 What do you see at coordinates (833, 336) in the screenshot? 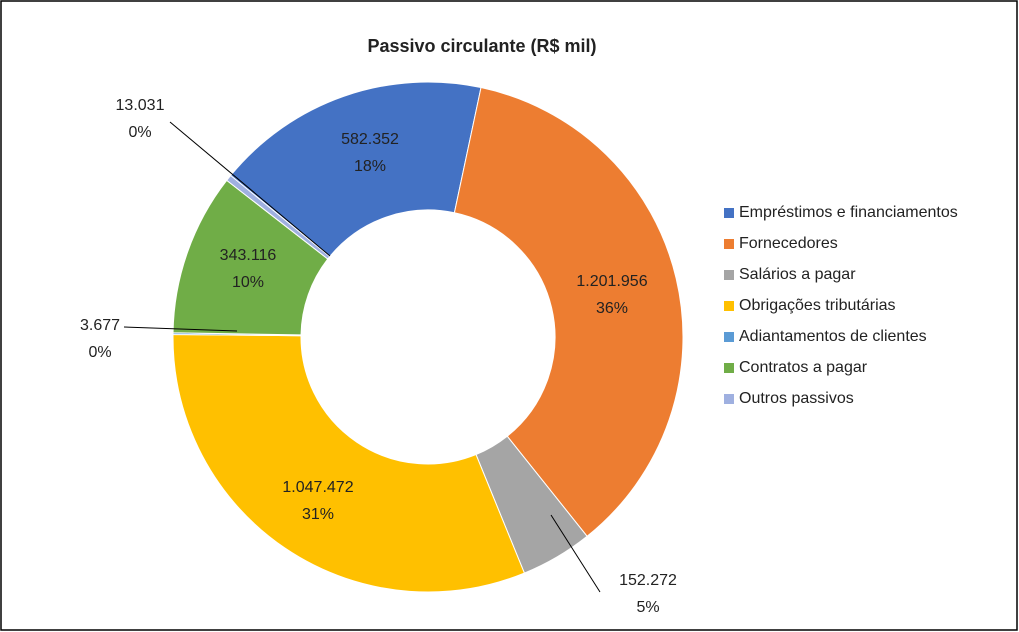
I see `legend-label: Adiantamentos de clientes` at bounding box center [833, 336].